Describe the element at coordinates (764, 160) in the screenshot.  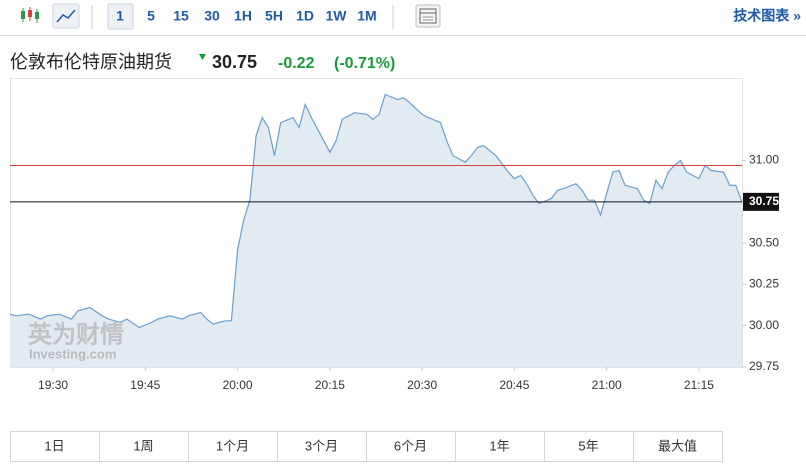
I see `y-tick-label: 31.00` at that location.